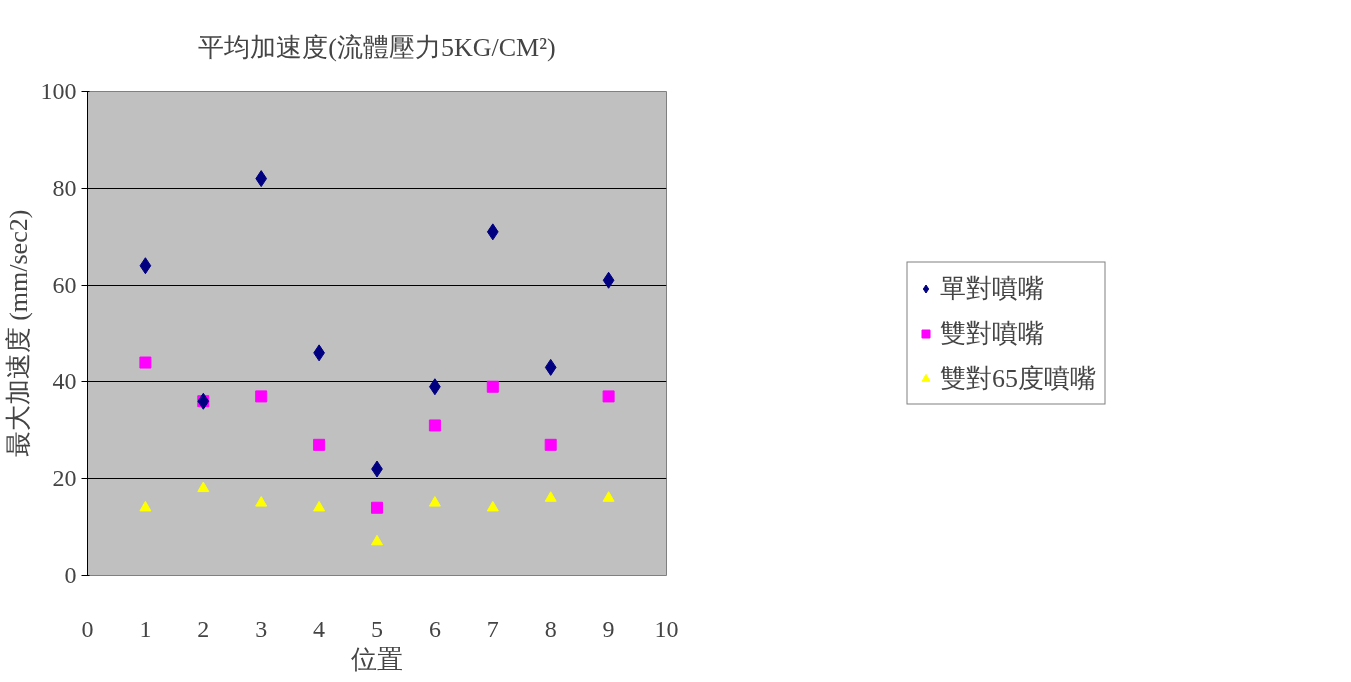 The image size is (1351, 682). What do you see at coordinates (64, 478) in the screenshot?
I see `y-tick-label: 20` at bounding box center [64, 478].